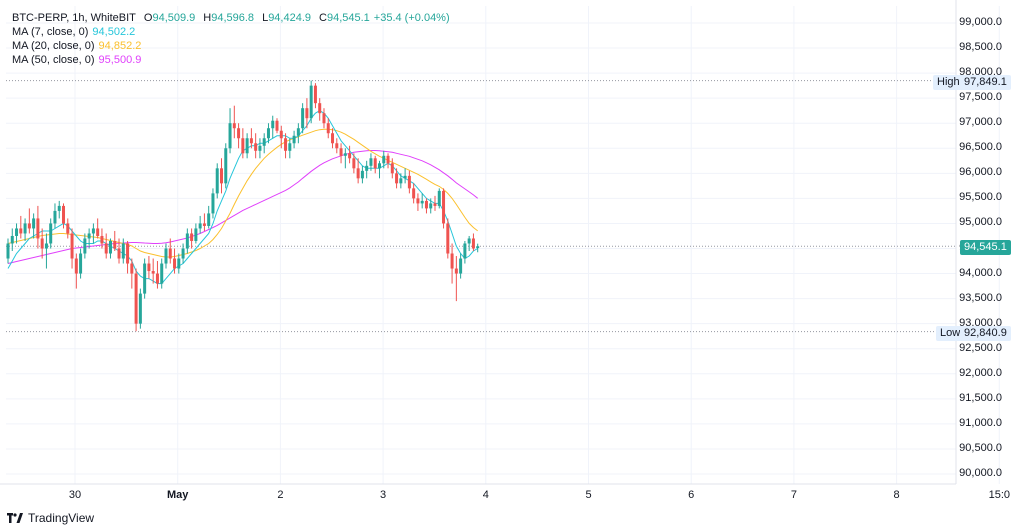  I want to click on price-axis-label: 95,500.0, so click(980, 197).